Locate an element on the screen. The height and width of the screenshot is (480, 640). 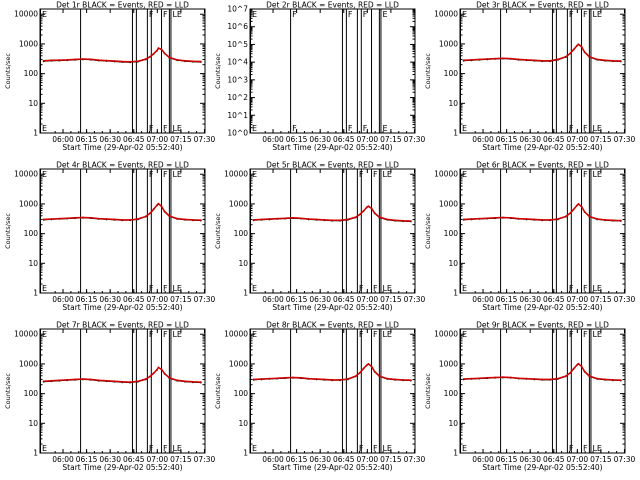
y-tick-label: 10^6 is located at coordinates (237, 26).